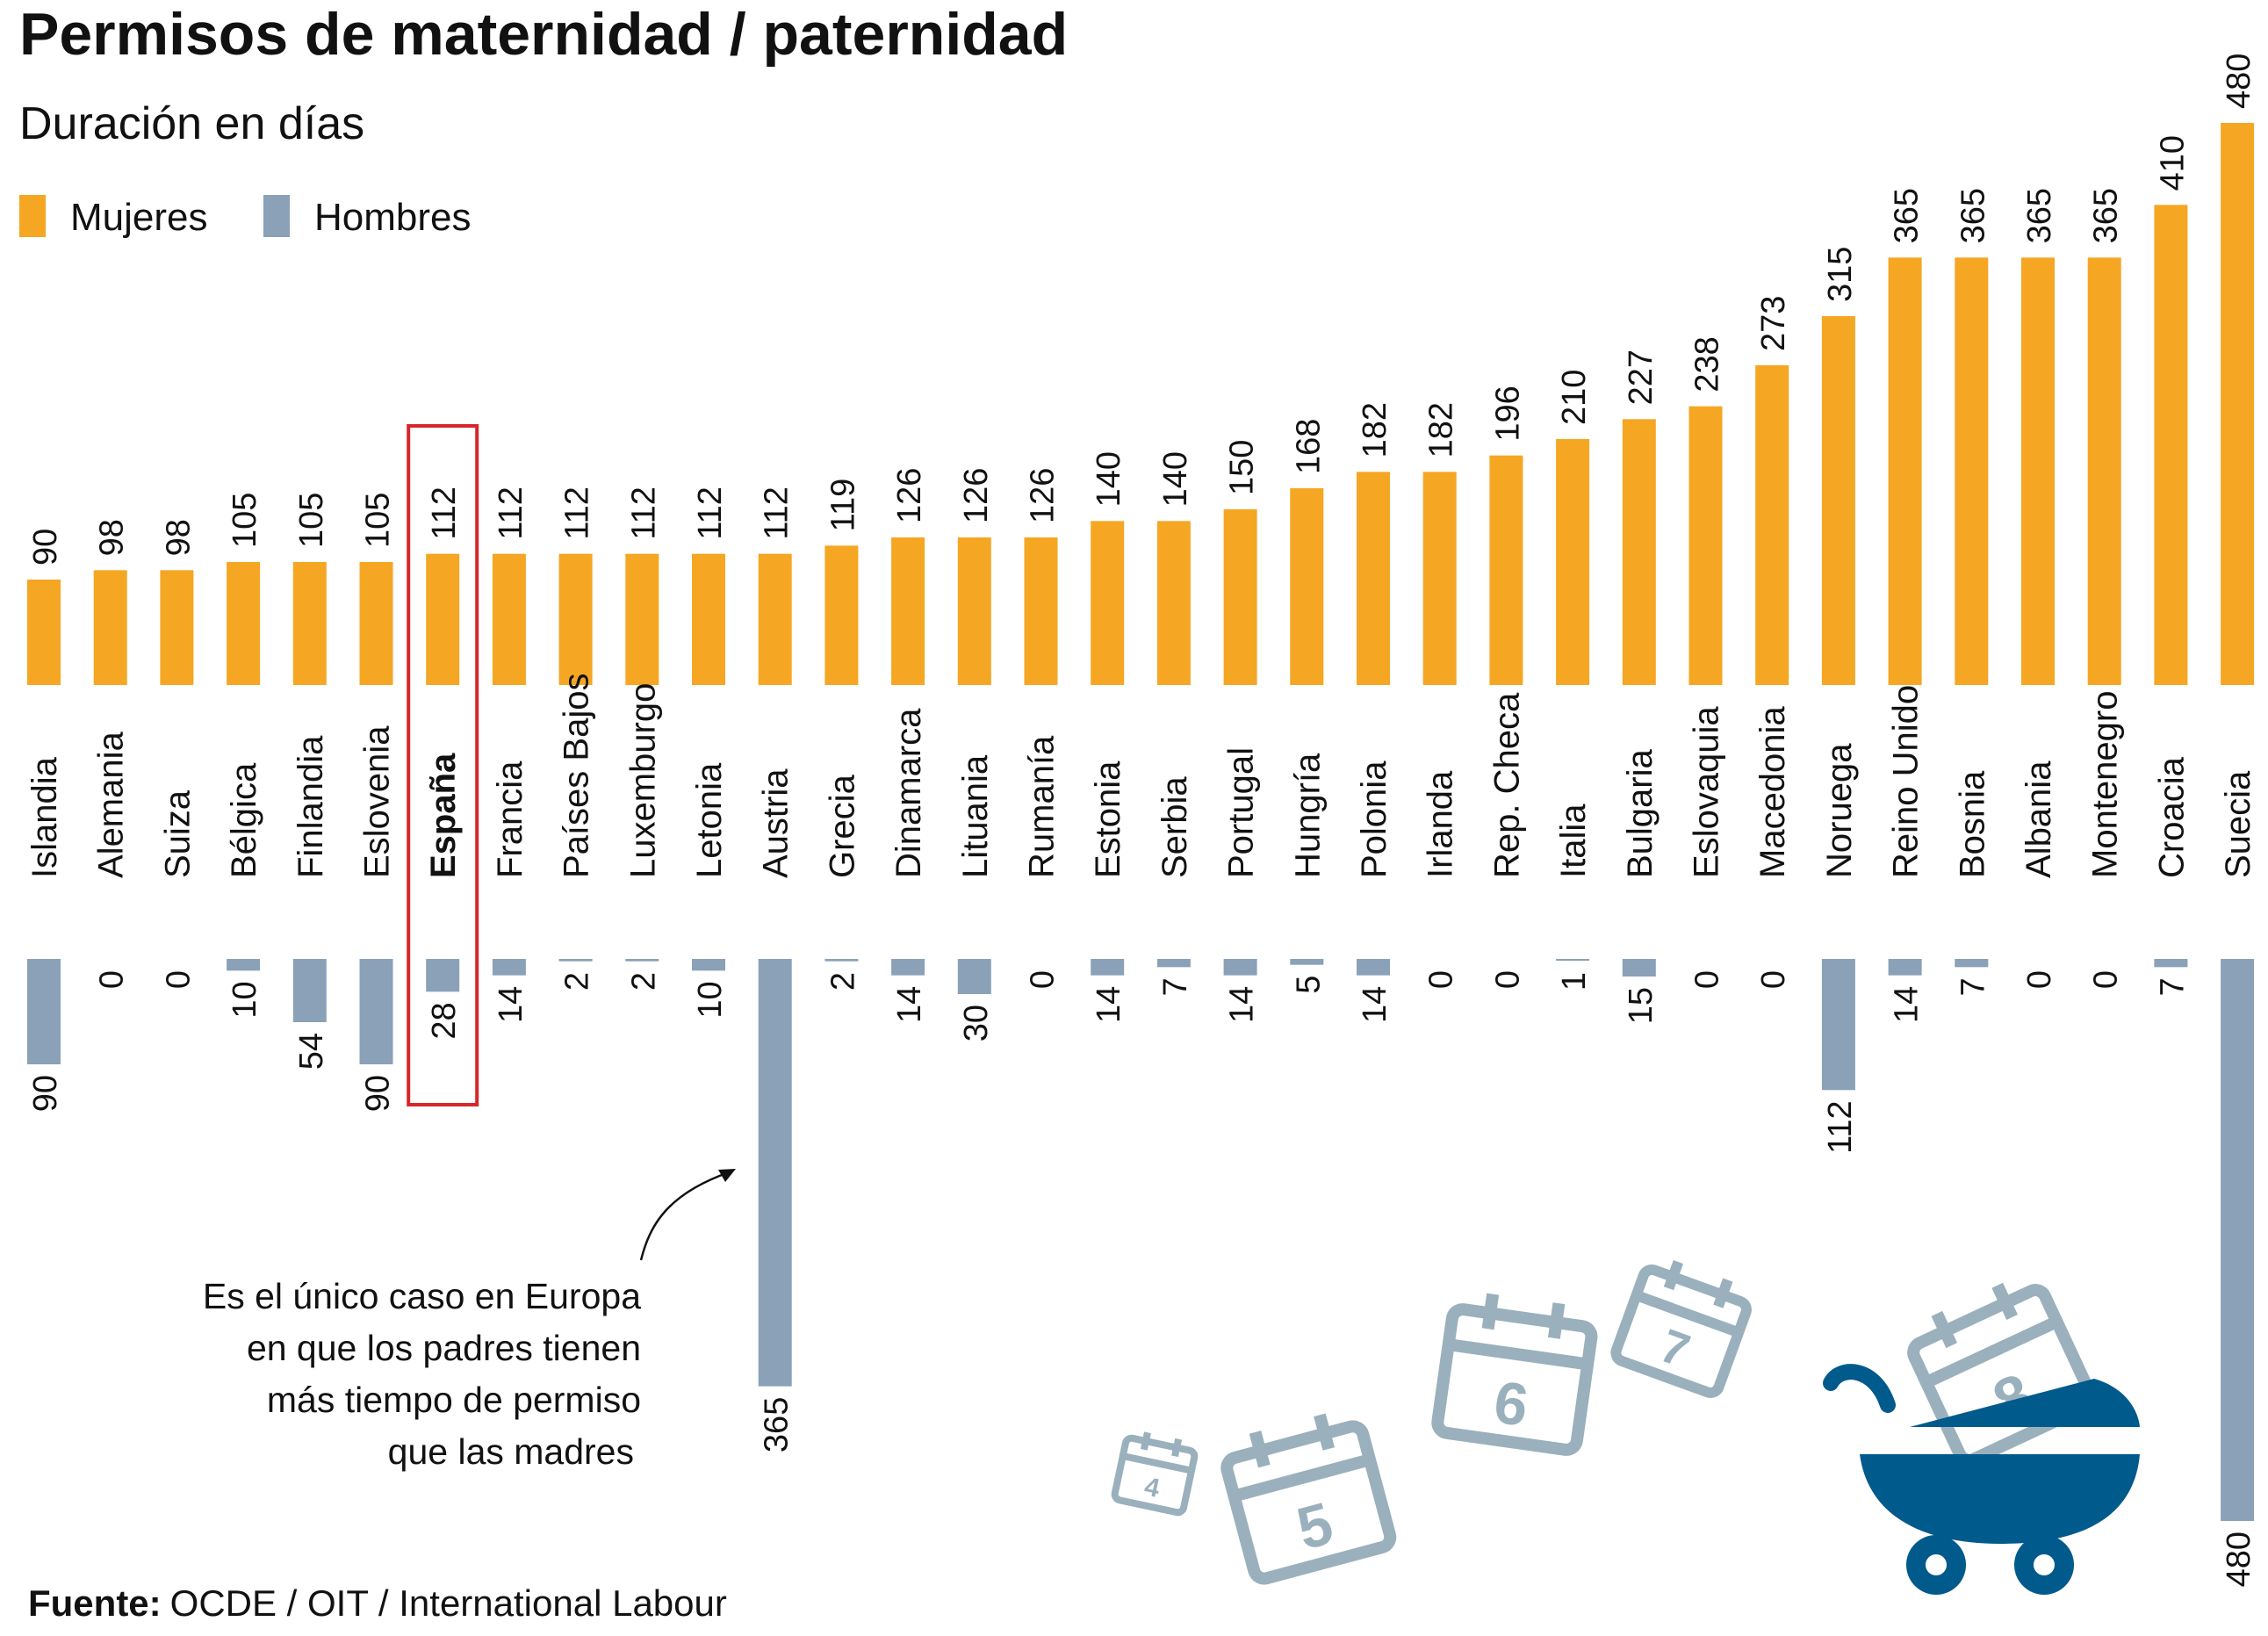 The width and height of the screenshot is (2268, 1636). Describe the element at coordinates (1108, 819) in the screenshot. I see `category-label: Estonia` at that location.